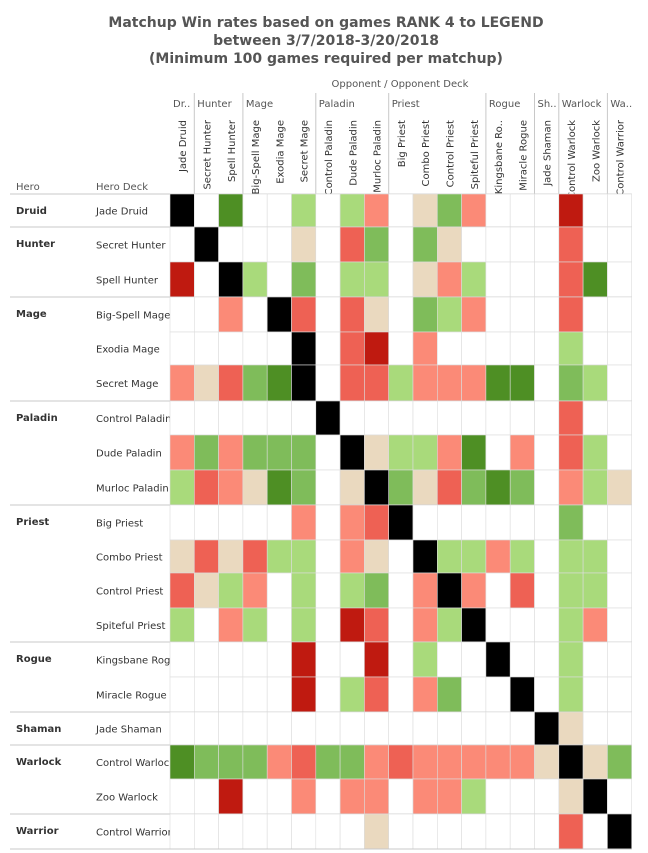 The image size is (648, 853). Describe the element at coordinates (499, 157) in the screenshot. I see `col-label-14: Kingsbane Ro..` at that location.